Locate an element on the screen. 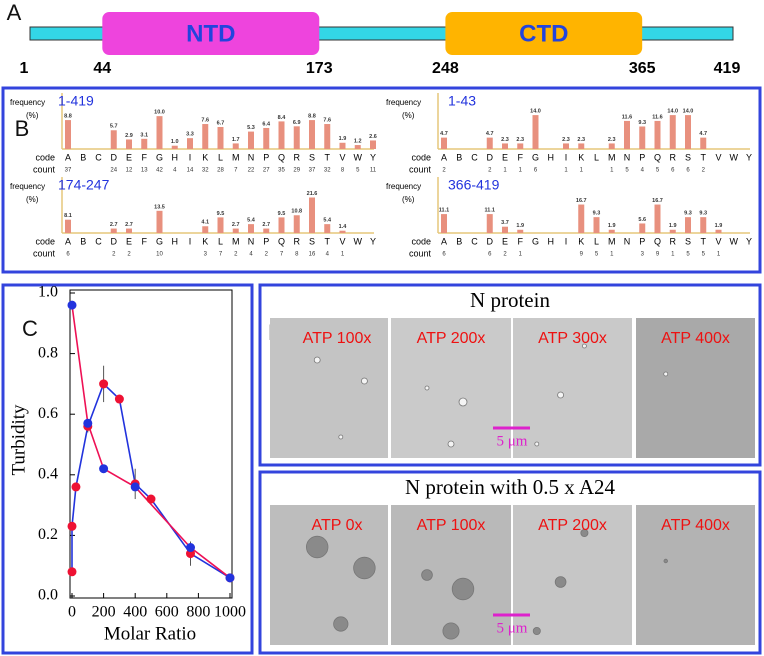  residue-label: 44 is located at coordinates (102, 68).